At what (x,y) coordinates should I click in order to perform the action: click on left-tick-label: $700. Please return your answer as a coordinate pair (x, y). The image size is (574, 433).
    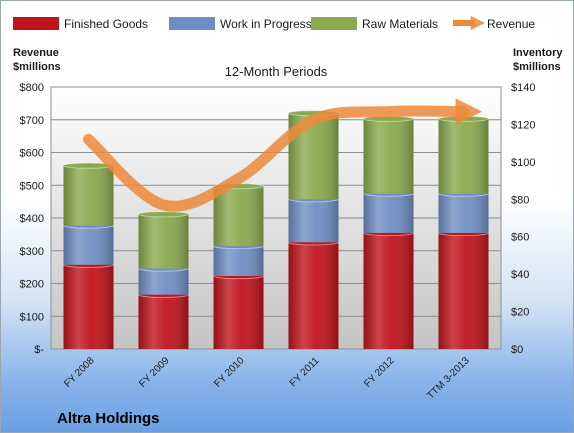
    Looking at the image, I should click on (32, 121).